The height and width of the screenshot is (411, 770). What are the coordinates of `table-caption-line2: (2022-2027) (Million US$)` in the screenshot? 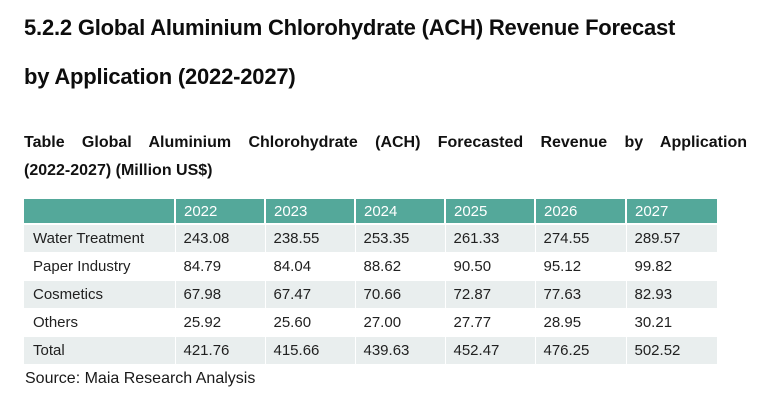 It's located at (118, 170).